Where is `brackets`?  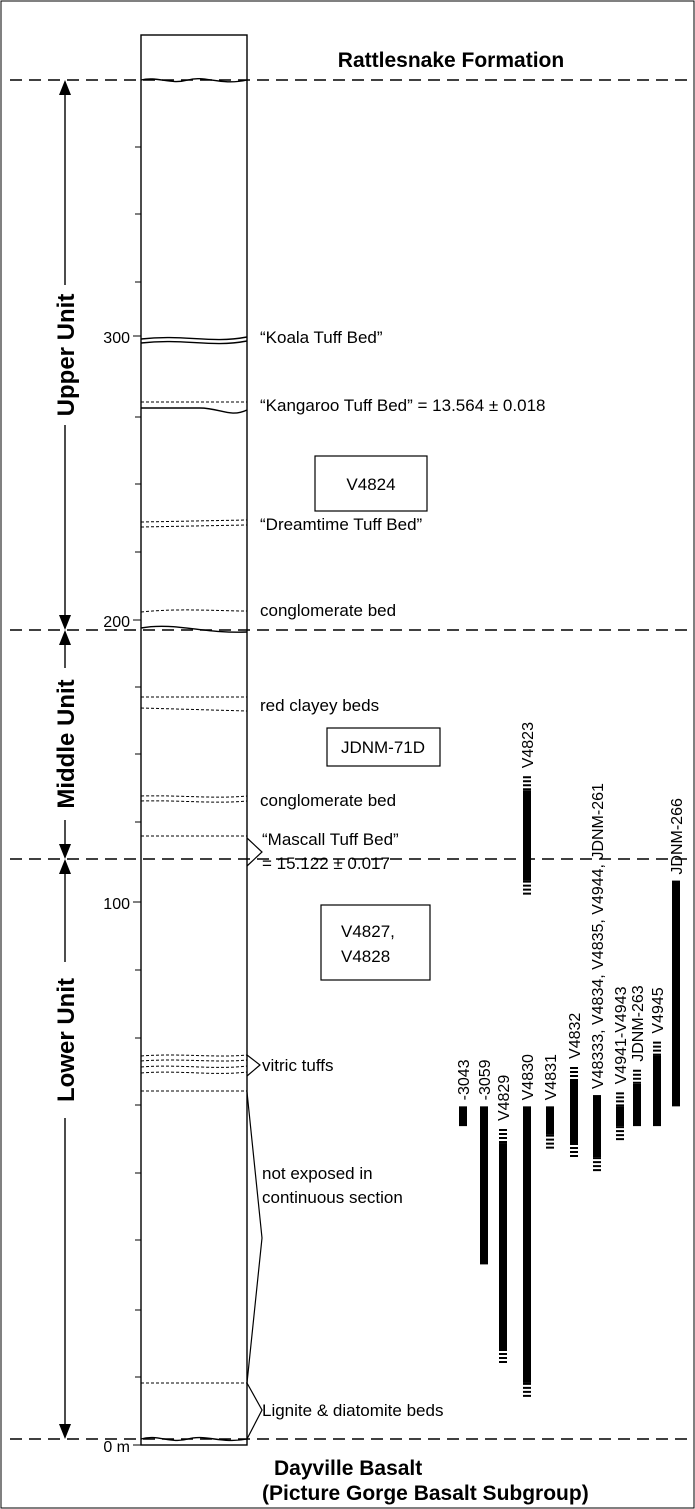 brackets is located at coordinates (254, 1138).